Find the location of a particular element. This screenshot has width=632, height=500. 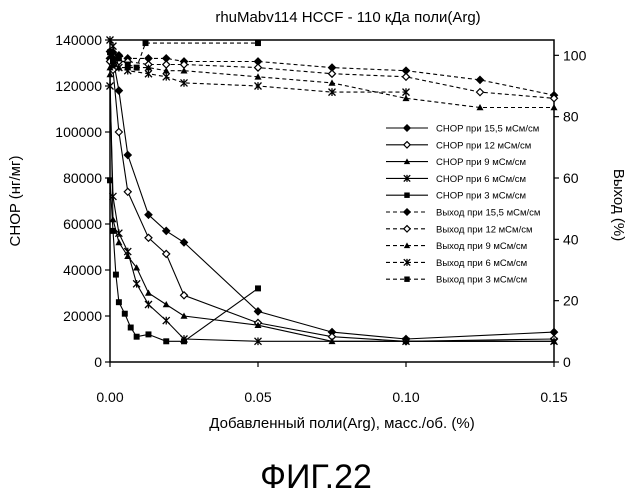

legend-item: CHOP при 12 мСм/см is located at coordinates (458, 145).